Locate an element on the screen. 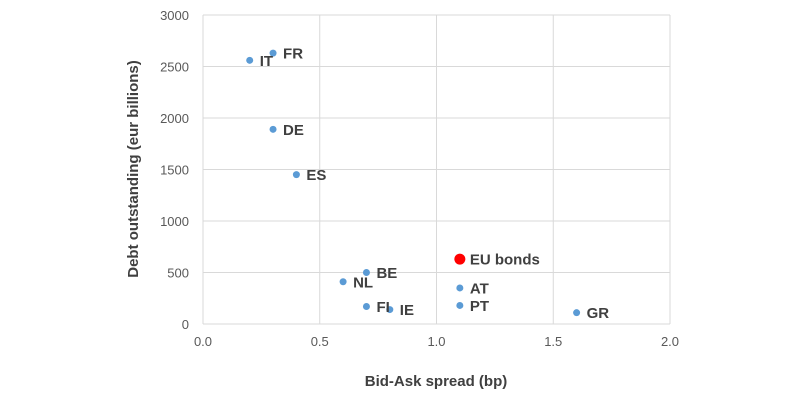 This screenshot has width=800, height=406. point-label: FI is located at coordinates (382, 307).